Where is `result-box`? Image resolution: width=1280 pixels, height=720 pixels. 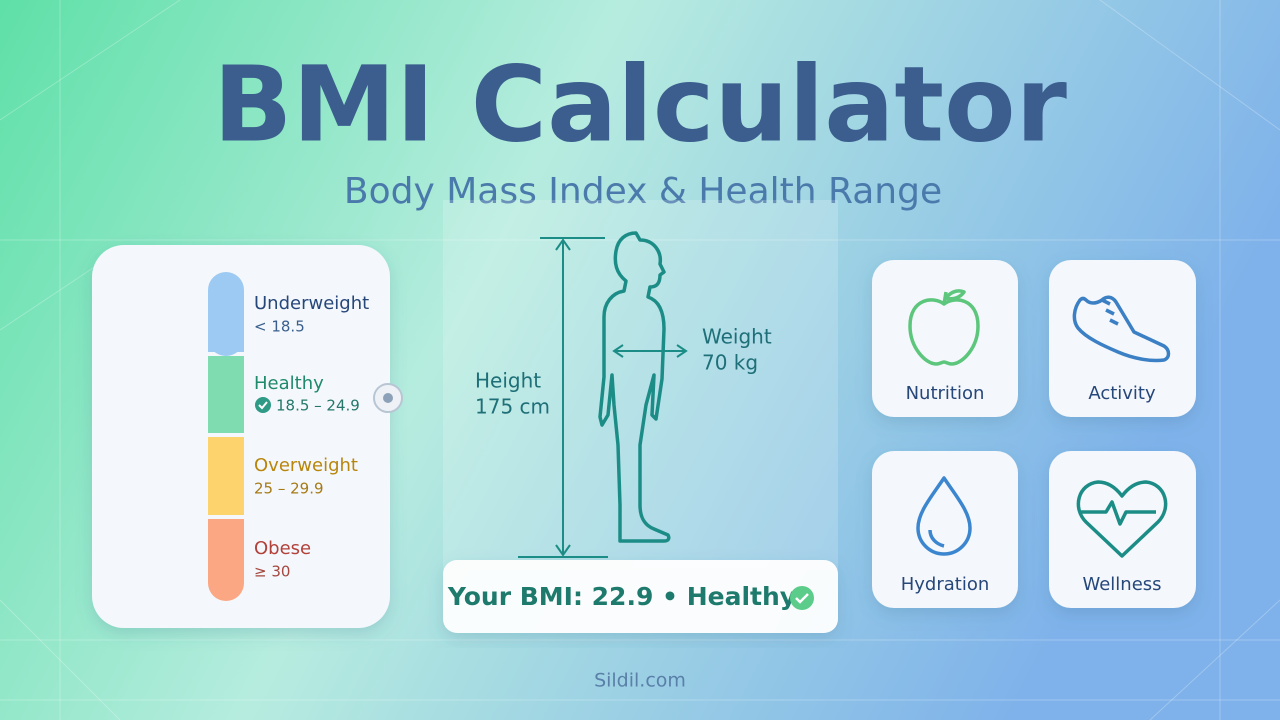
result-box is located at coordinates (640, 596).